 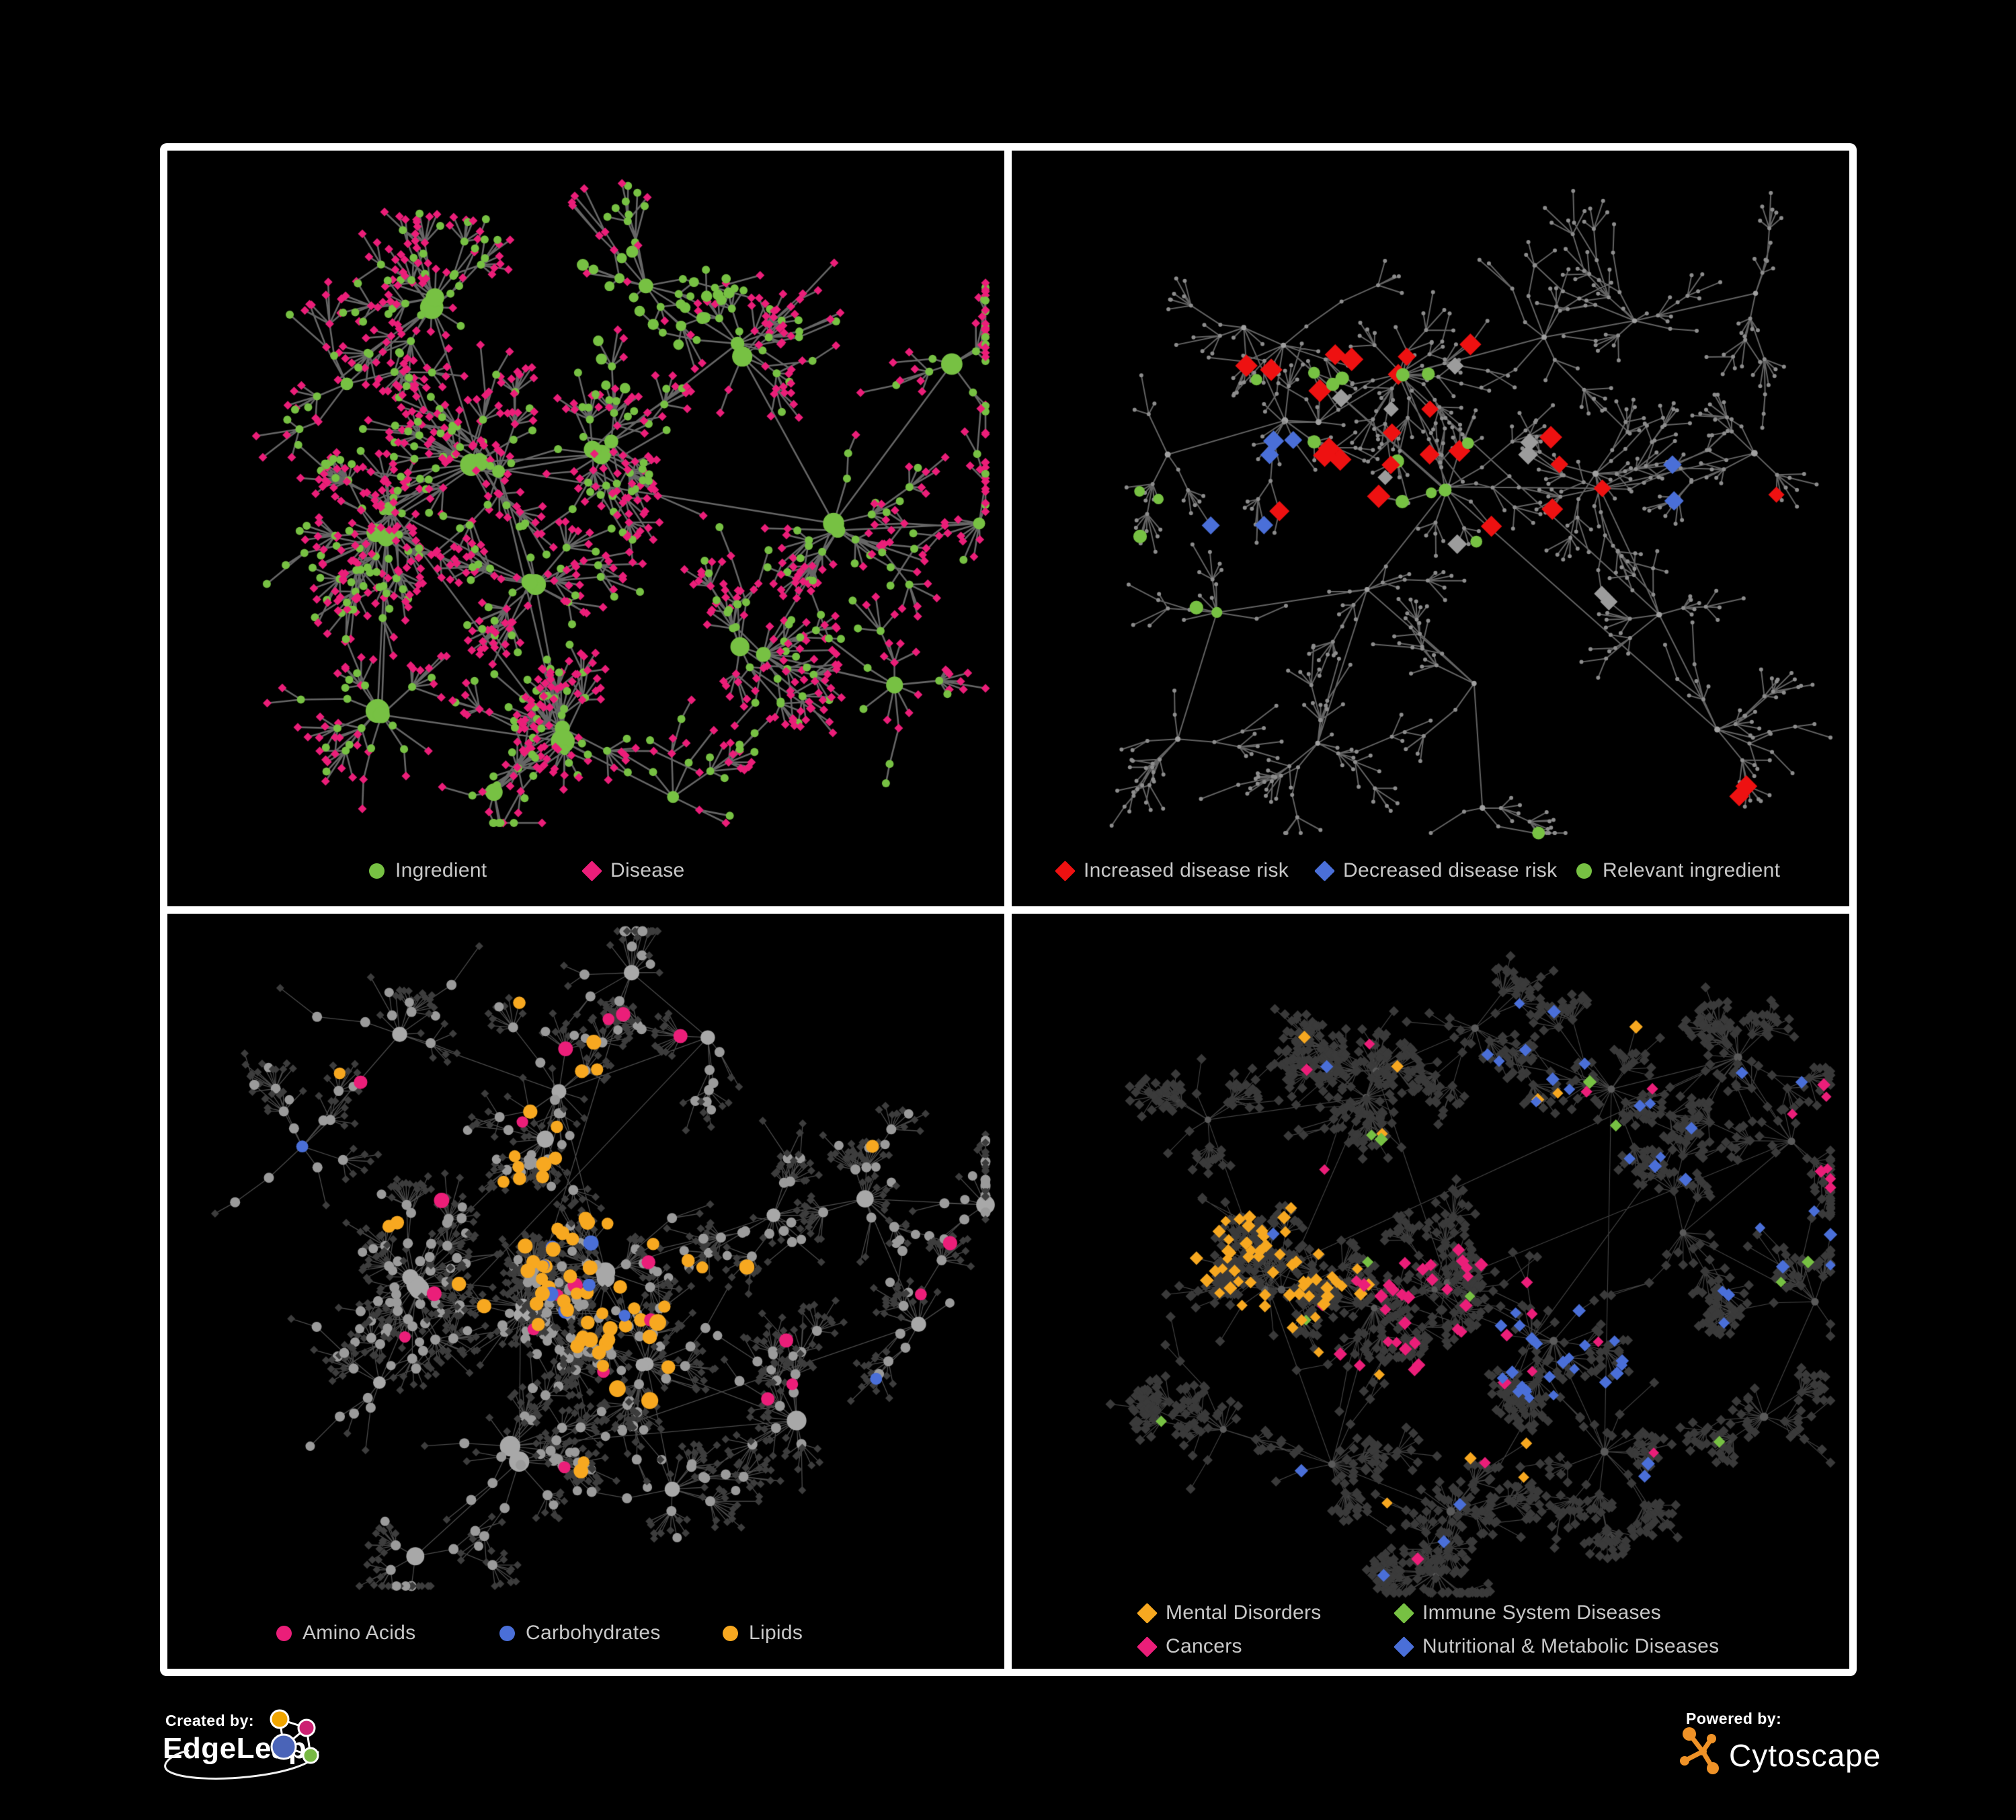 I want to click on legend-label: Mental Disorders, so click(x=1244, y=1612).